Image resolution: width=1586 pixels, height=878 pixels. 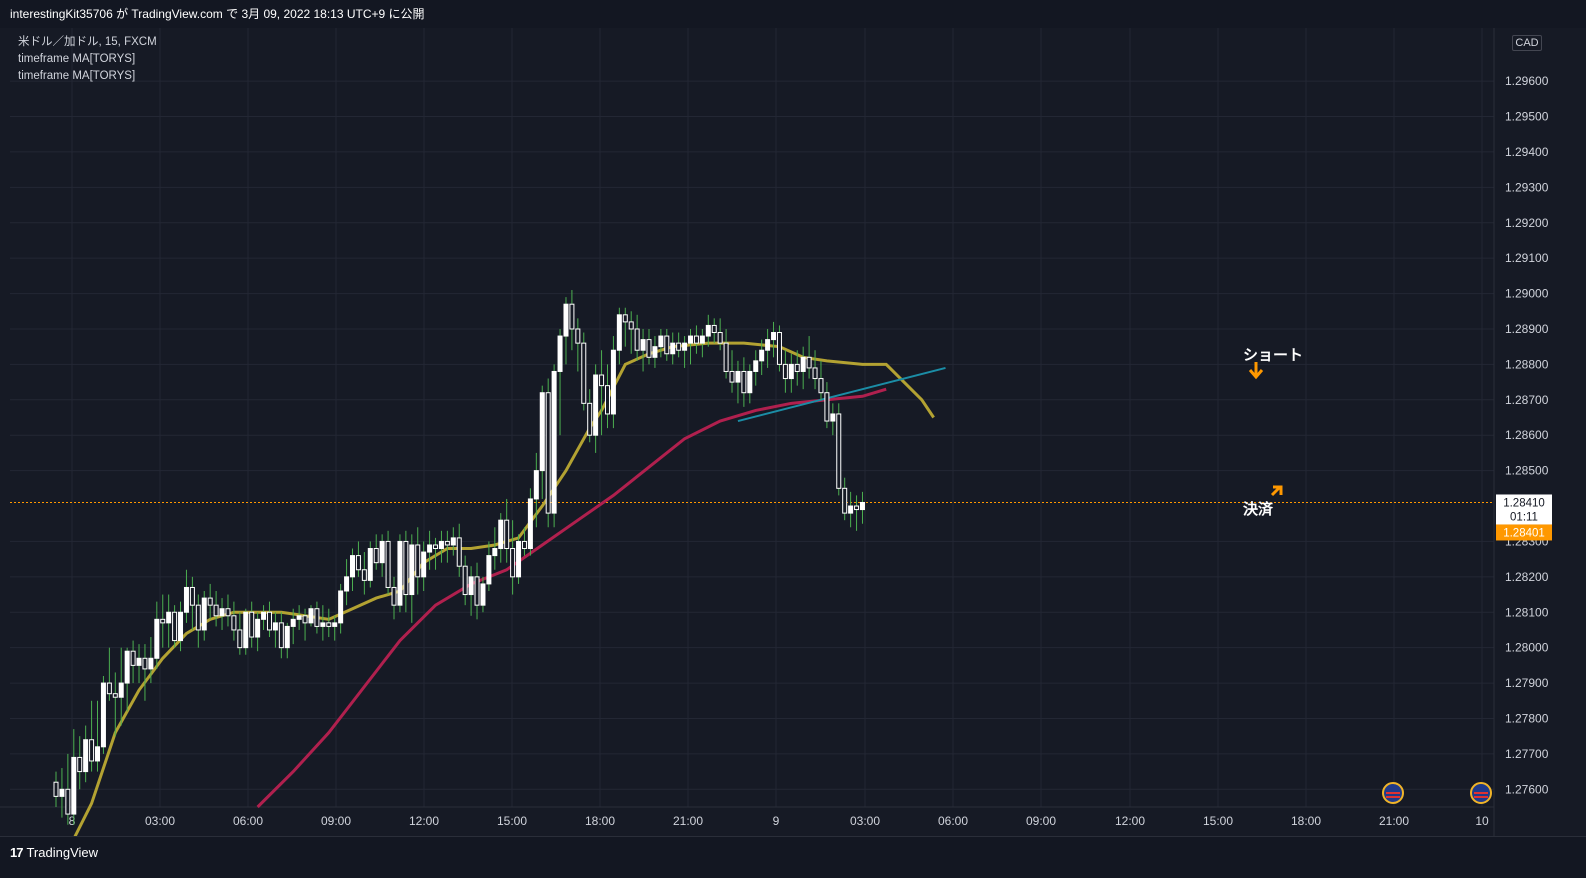 I want to click on tradingview-logo-icon: 17, so click(x=17, y=852).